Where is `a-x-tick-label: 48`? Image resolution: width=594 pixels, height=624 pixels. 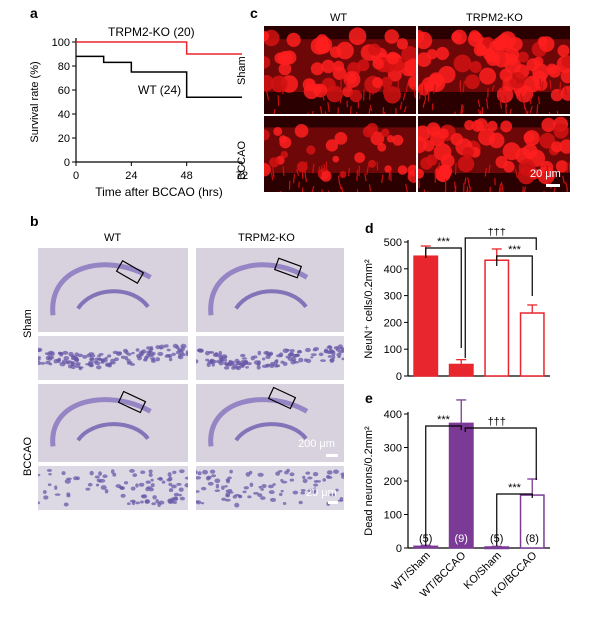
a-x-tick-label: 48 is located at coordinates (187, 176).